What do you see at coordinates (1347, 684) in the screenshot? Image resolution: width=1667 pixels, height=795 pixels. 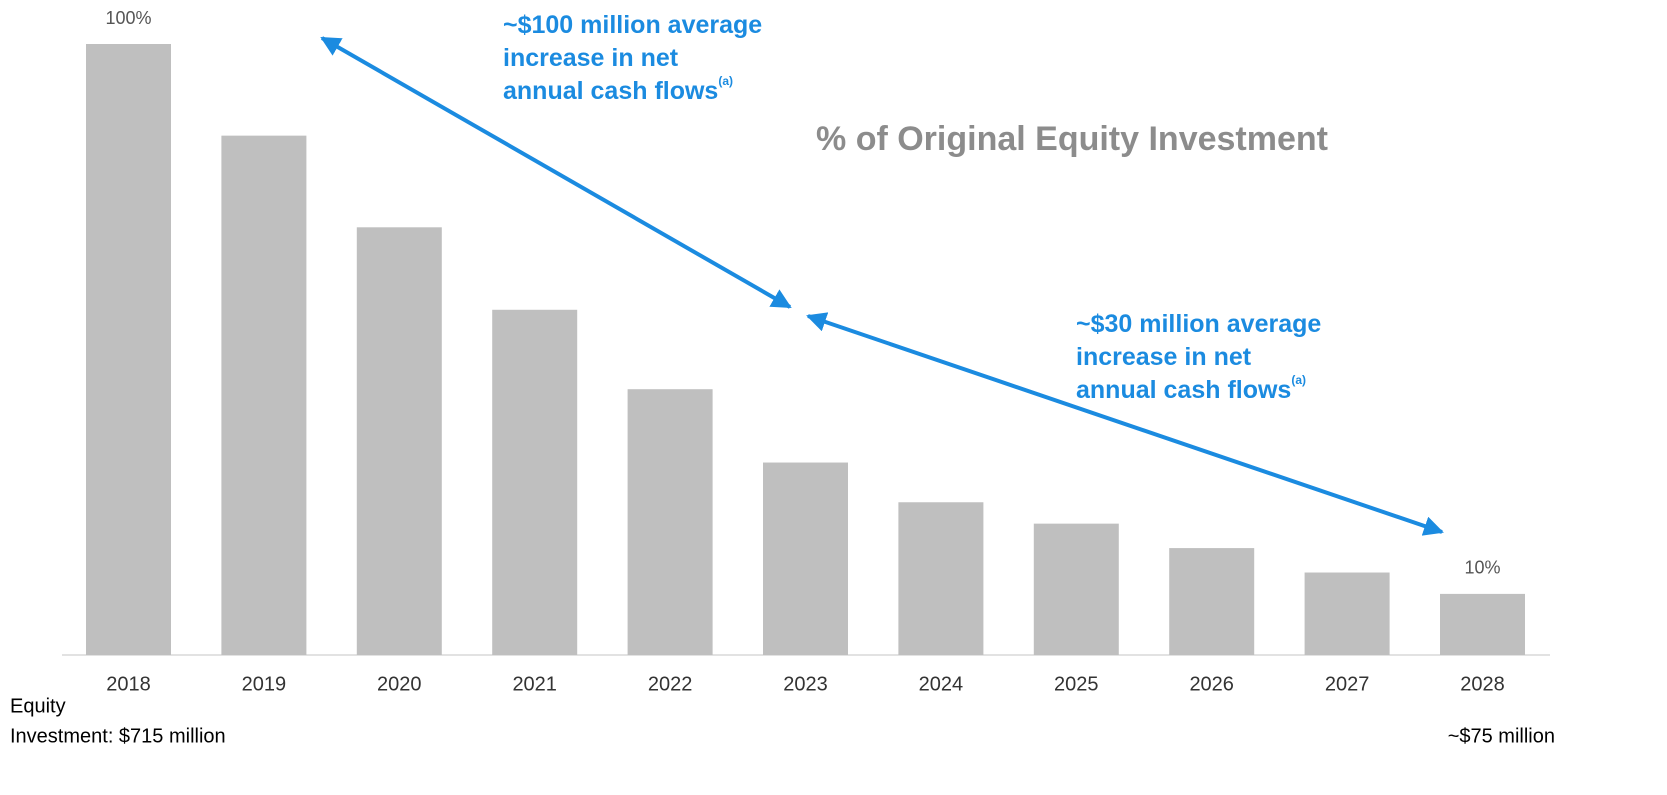 I see `x-tick-label: 2027` at bounding box center [1347, 684].